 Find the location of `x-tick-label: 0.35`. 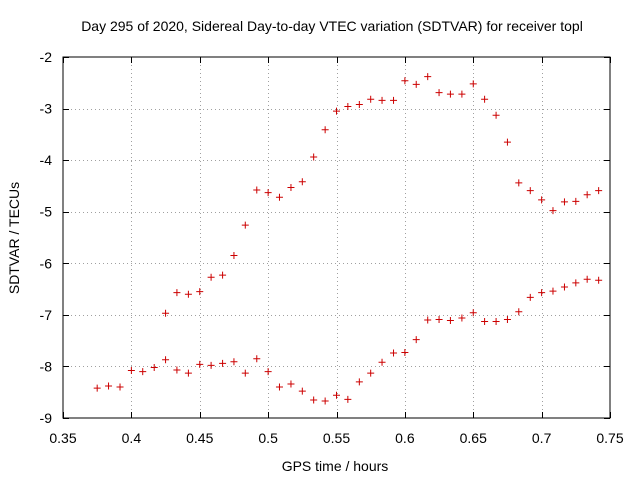

x-tick-label: 0.35 is located at coordinates (62, 438).